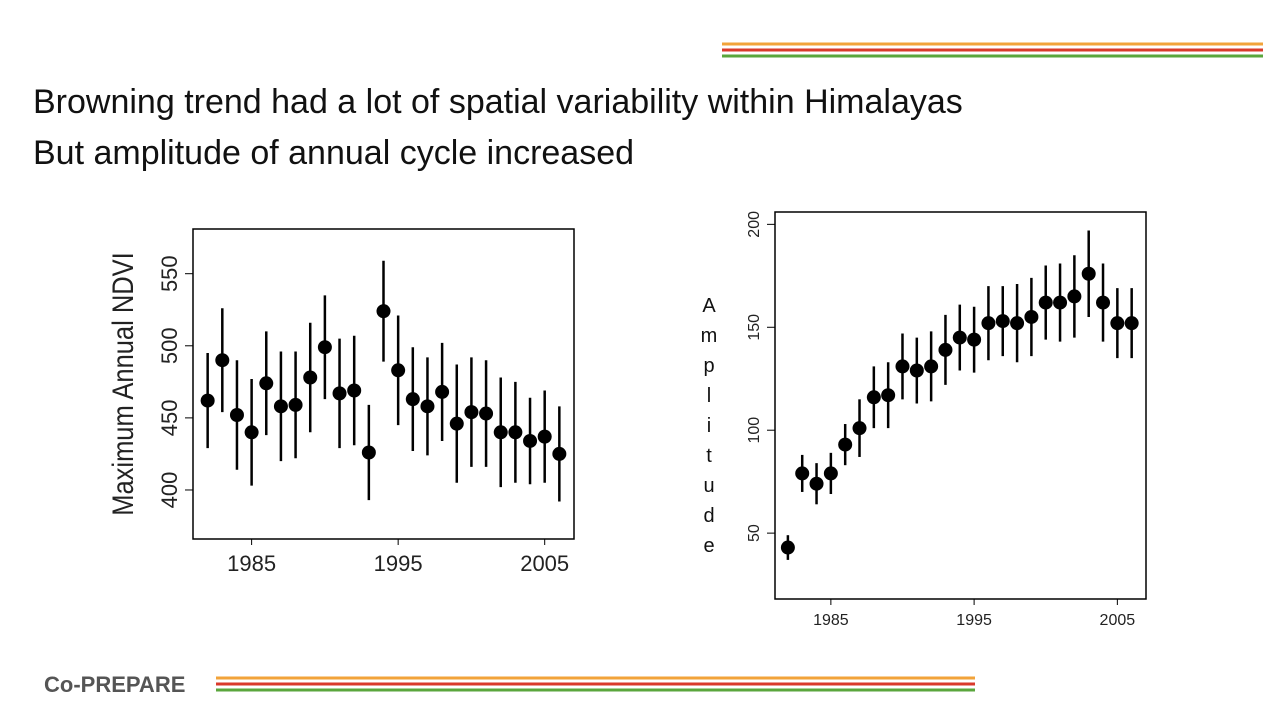  I want to click on plot-frame, so click(383, 384).